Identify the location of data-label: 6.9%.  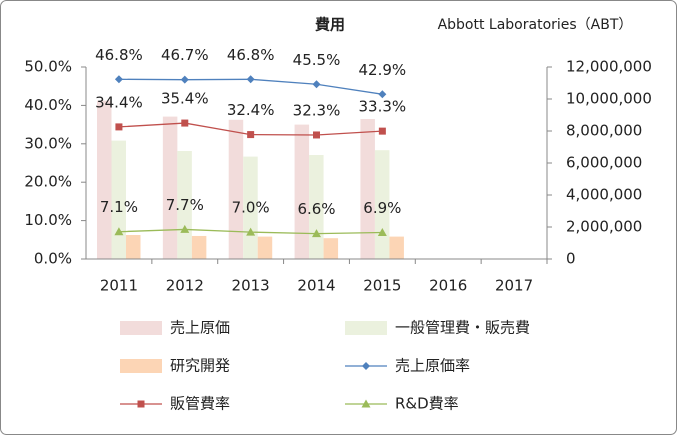
(382, 208).